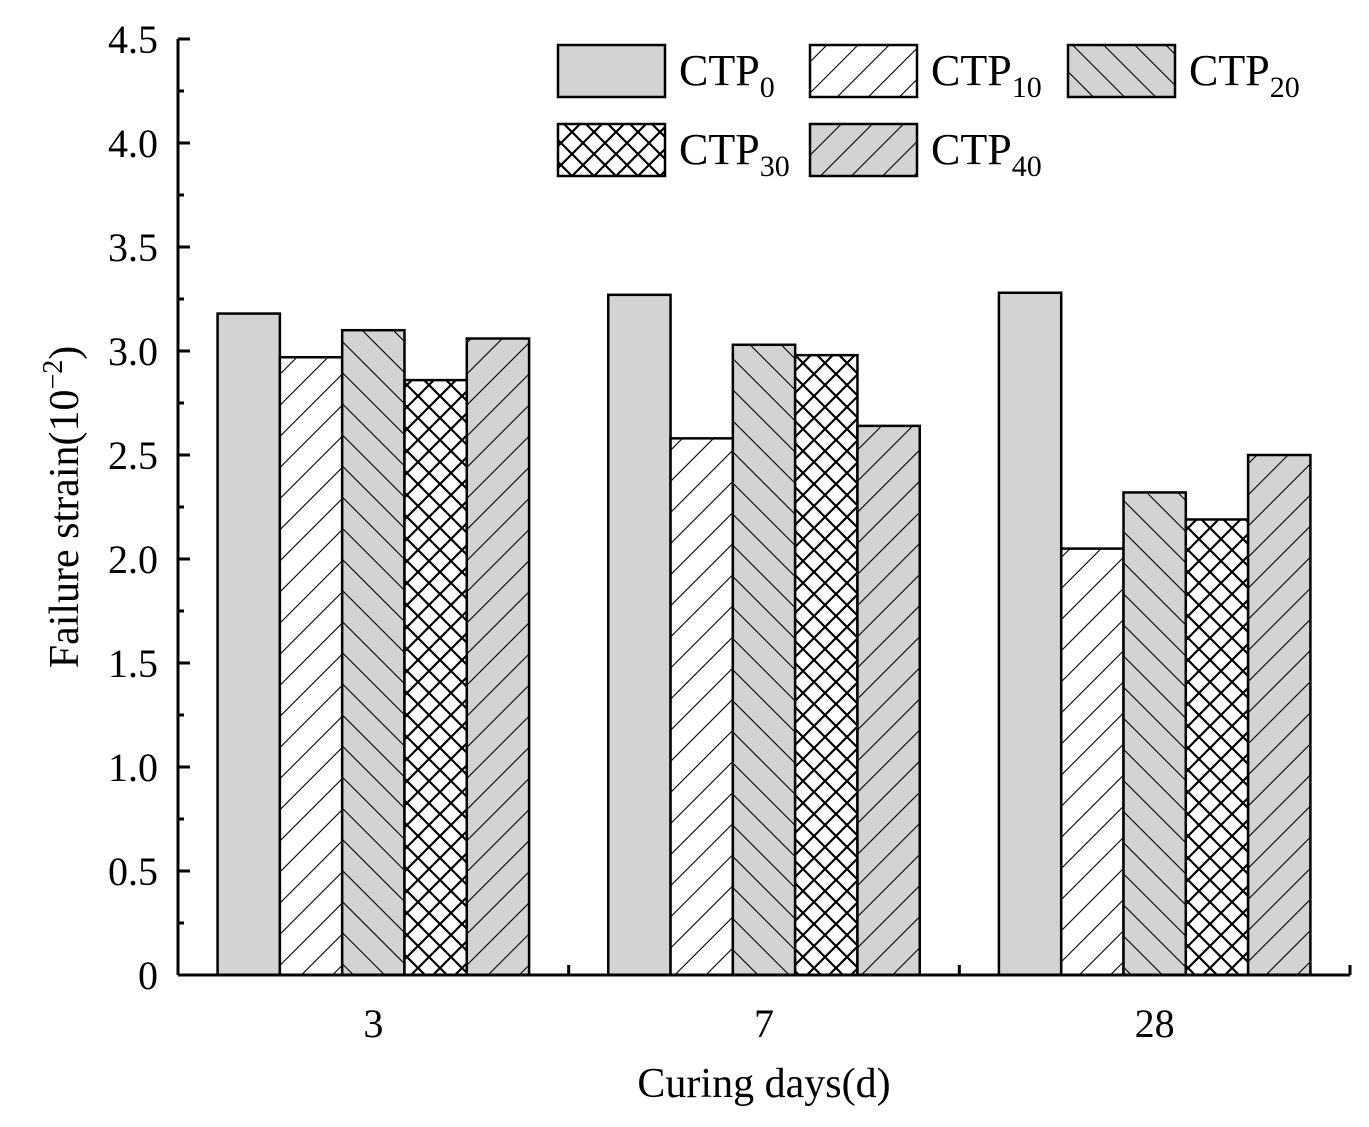  I want to click on y-tick-label: 1.0, so click(133, 767).